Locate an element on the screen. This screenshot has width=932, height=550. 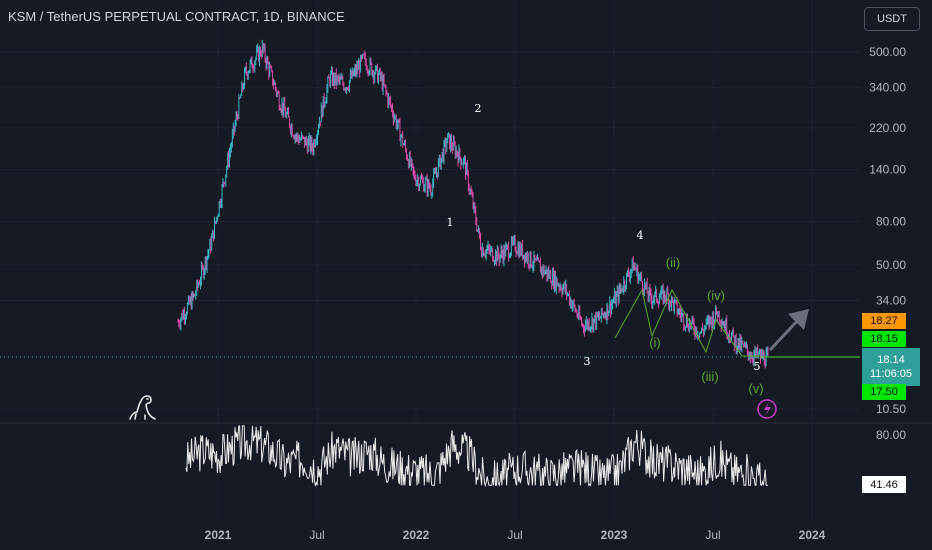
wave-label-primary: 5 is located at coordinates (757, 366).